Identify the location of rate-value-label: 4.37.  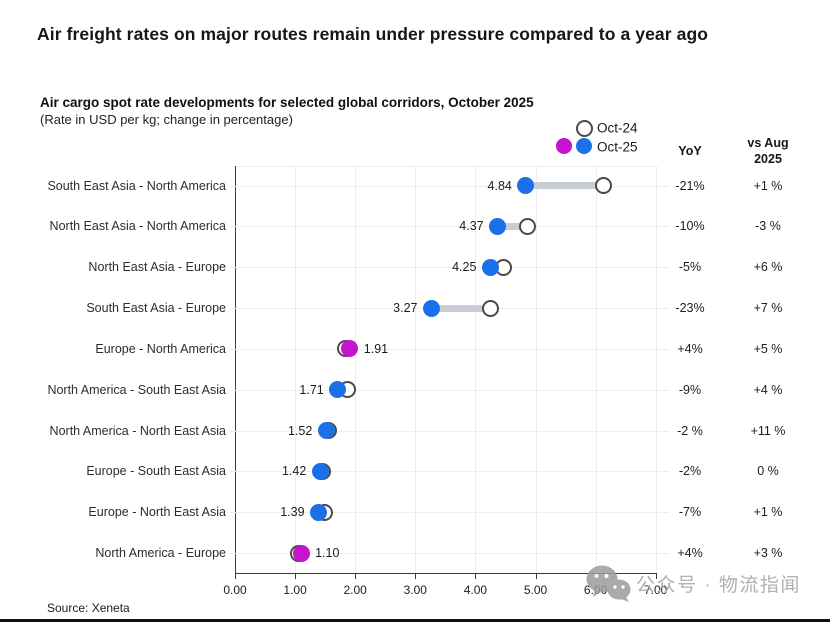
(471, 226).